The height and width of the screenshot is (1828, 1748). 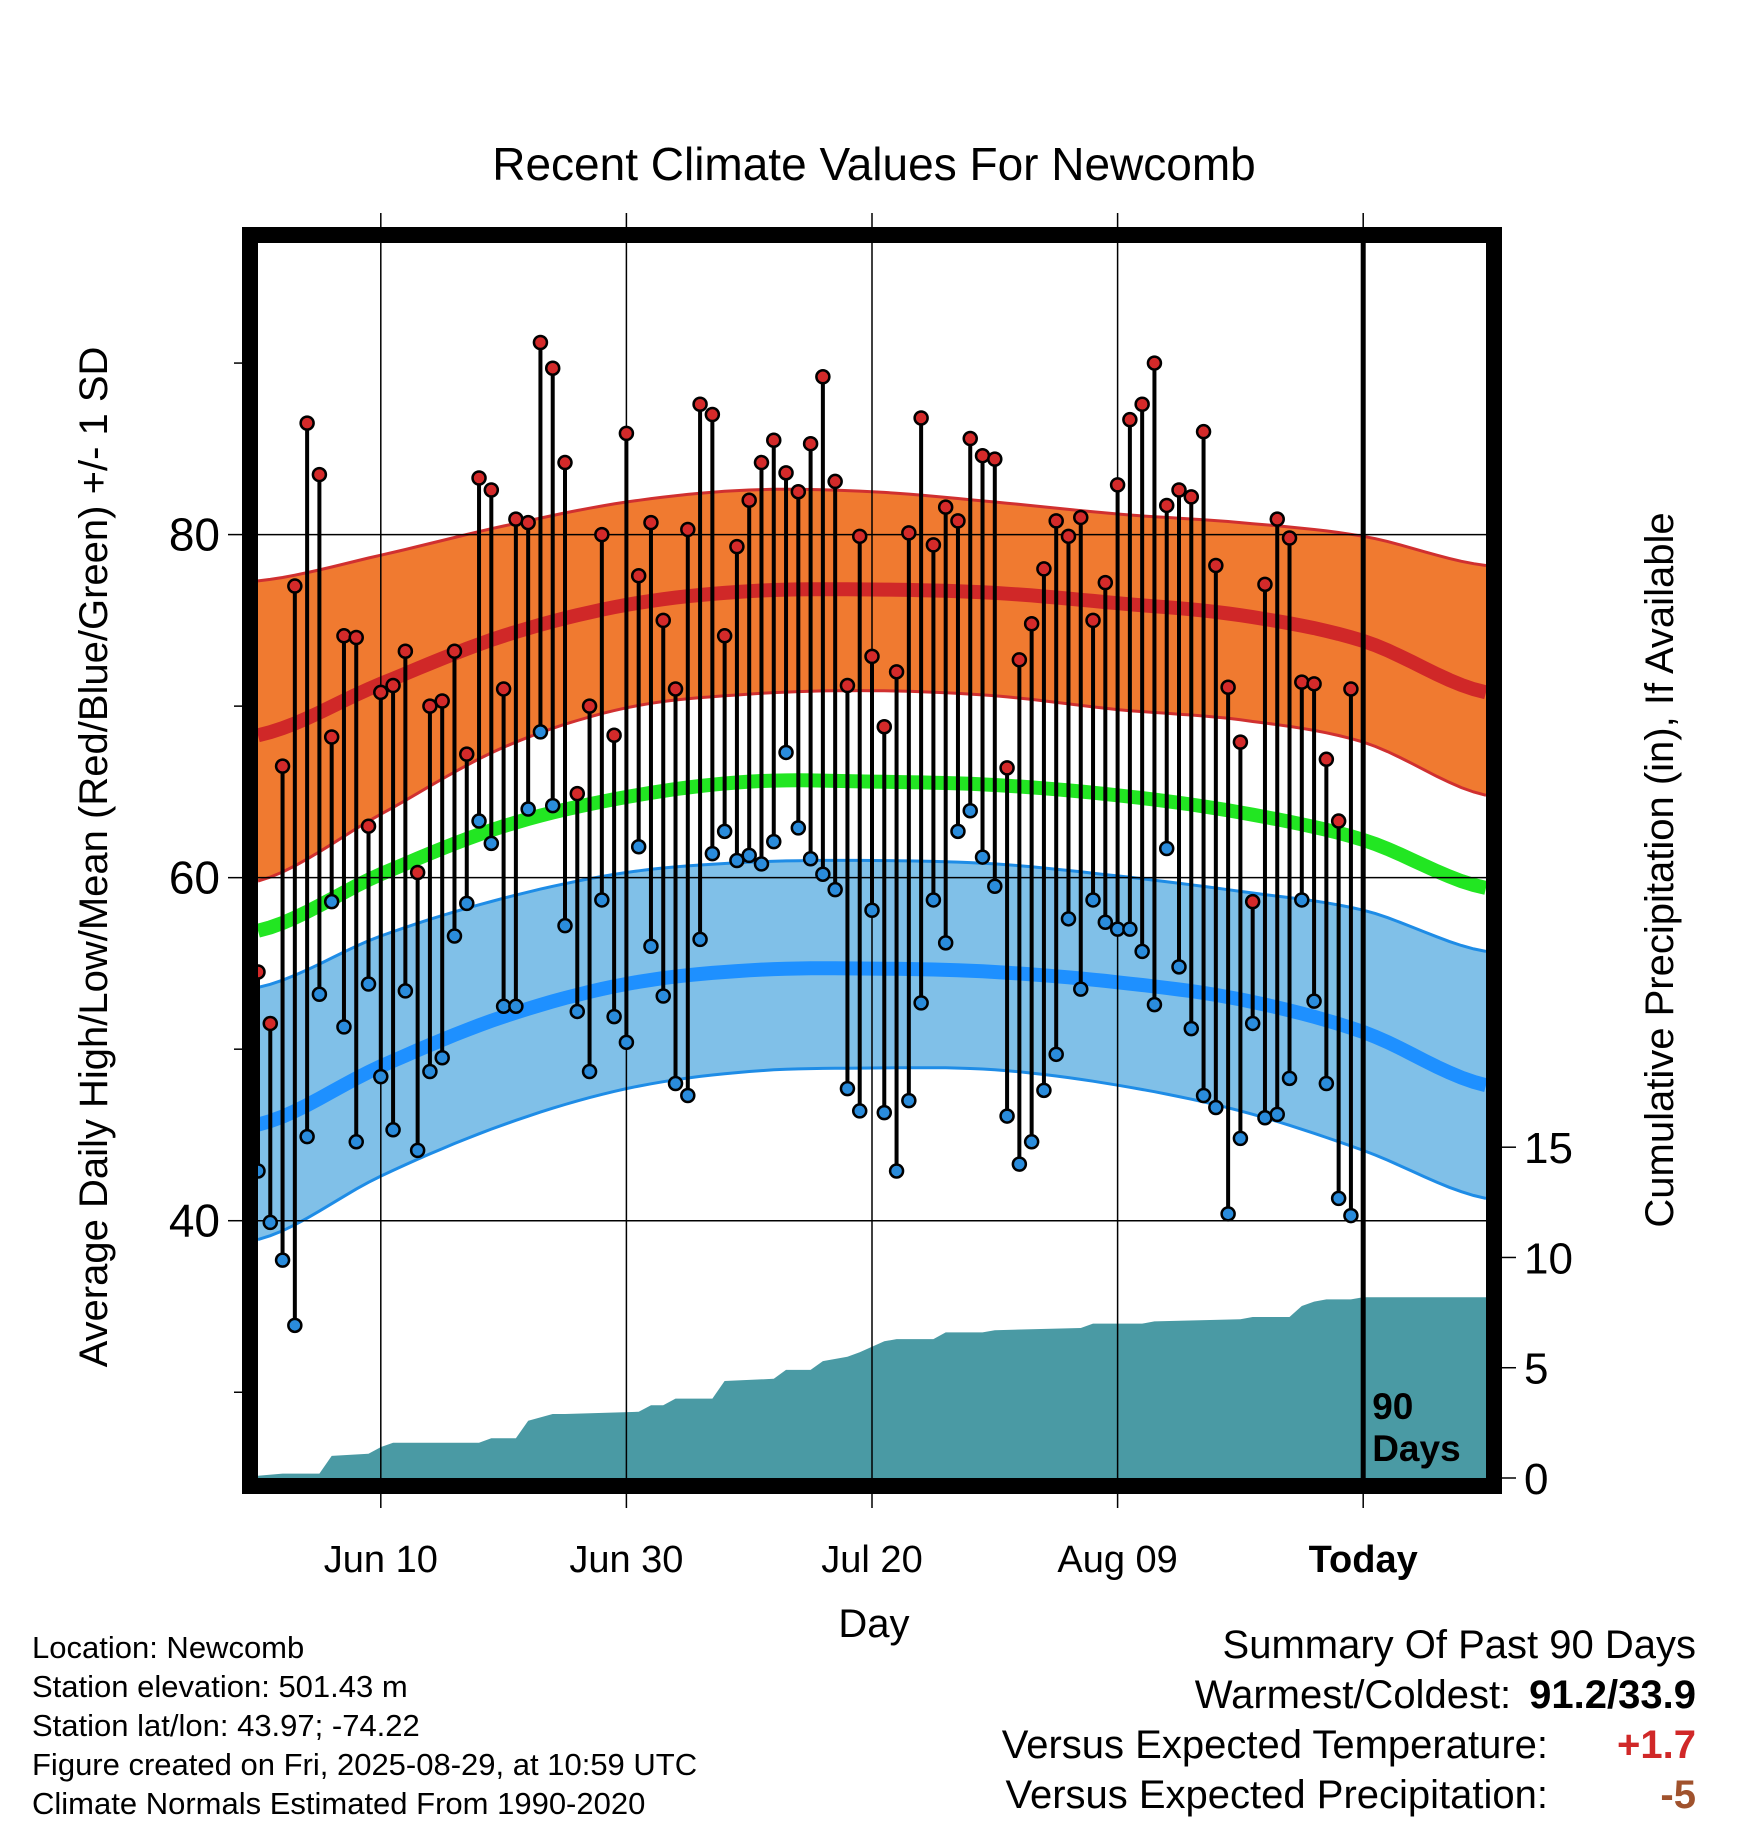 What do you see at coordinates (1416, 1448) in the screenshot?
I see `today-days-word: Days` at bounding box center [1416, 1448].